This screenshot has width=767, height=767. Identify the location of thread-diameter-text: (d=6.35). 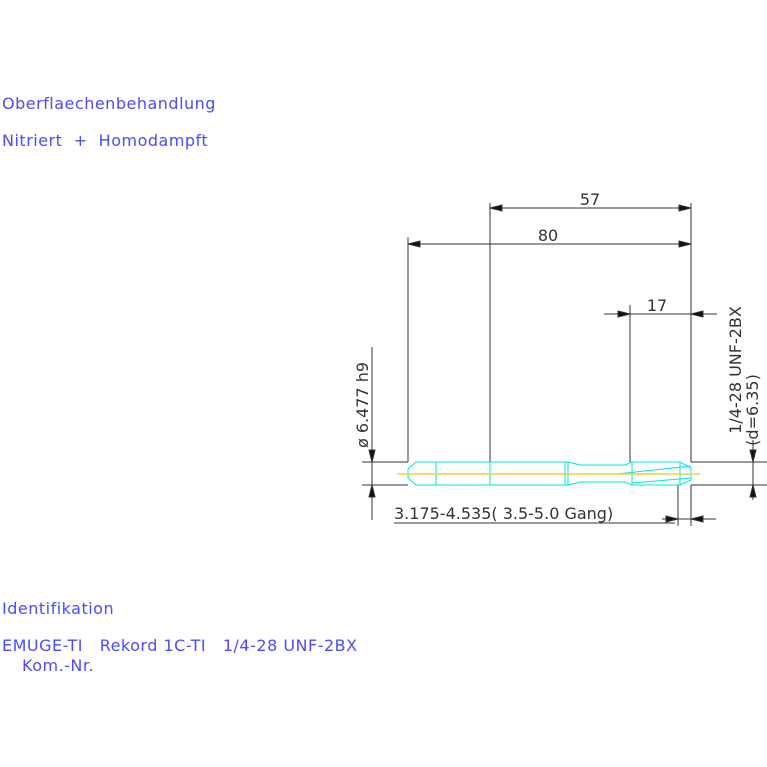
(752, 410).